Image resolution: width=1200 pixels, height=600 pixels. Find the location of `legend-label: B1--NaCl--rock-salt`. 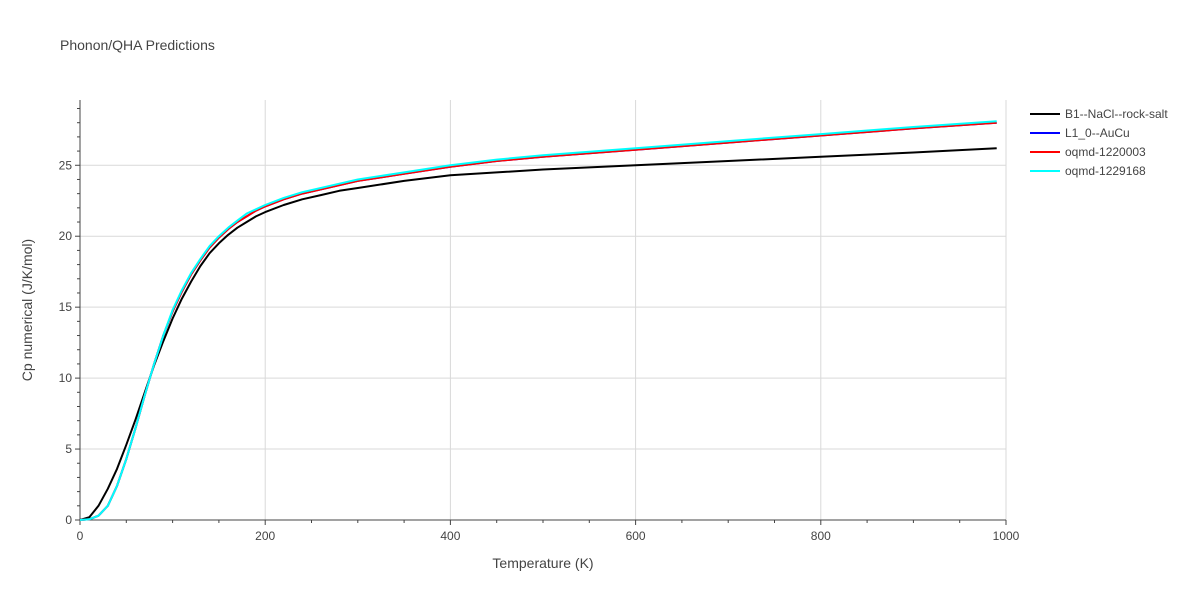

legend-label: B1--NaCl--rock-salt is located at coordinates (1116, 114).